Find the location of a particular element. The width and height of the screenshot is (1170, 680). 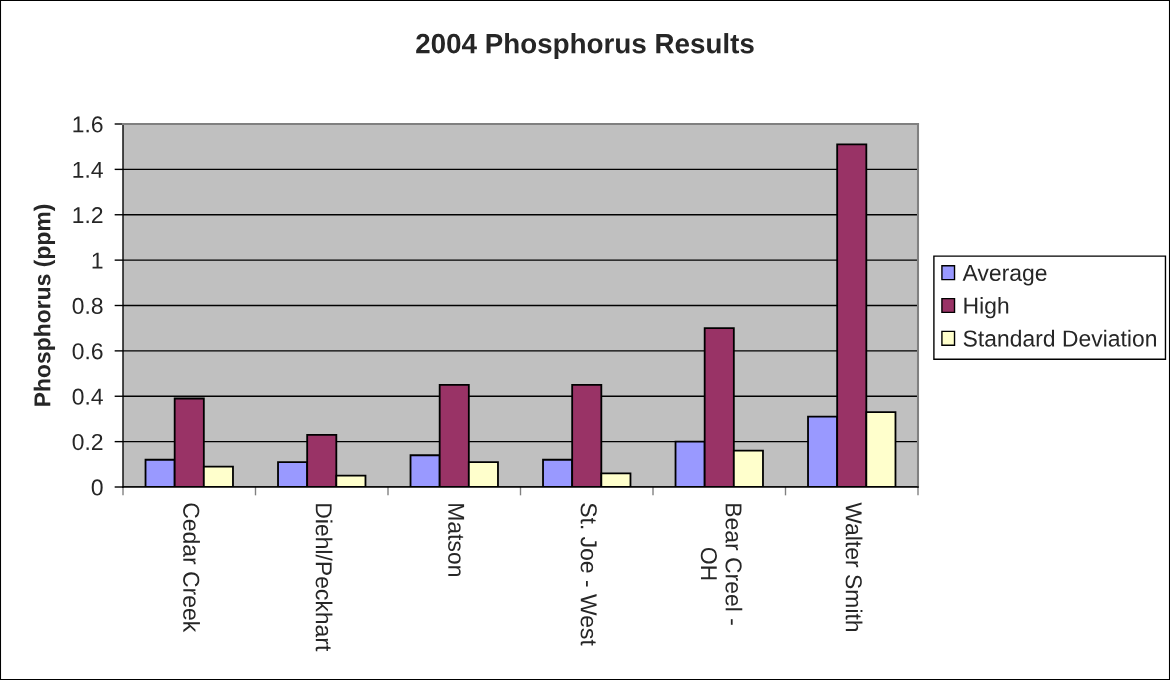

y-tick-label: 0.4 is located at coordinates (87, 396).